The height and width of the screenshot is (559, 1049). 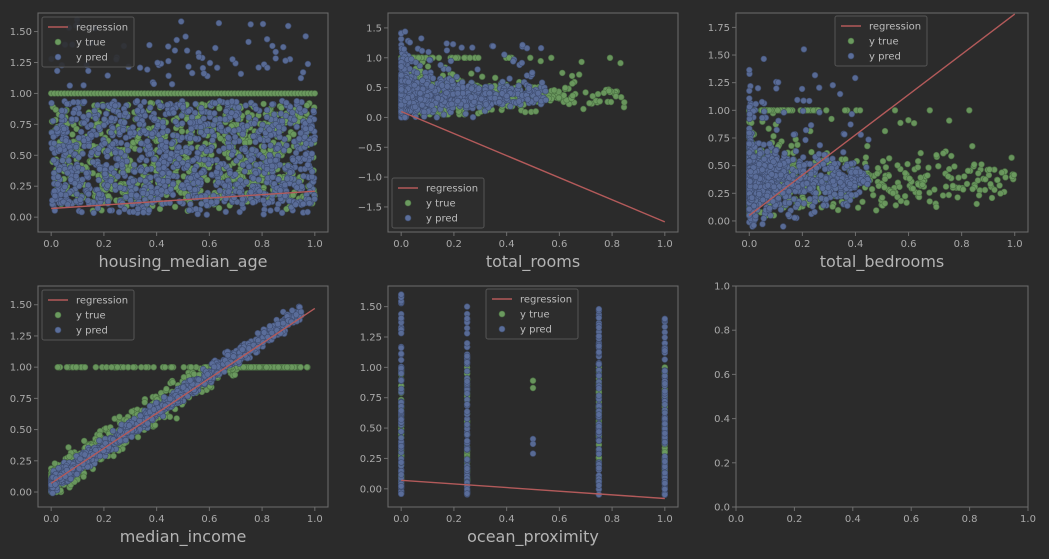 I want to click on x-tick-label: 0.0, so click(x=51, y=244).